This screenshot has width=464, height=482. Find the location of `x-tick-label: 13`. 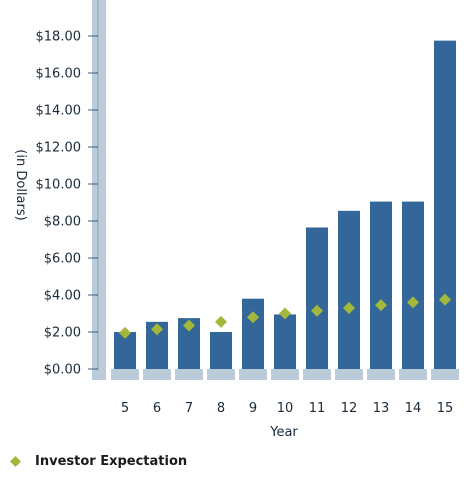

x-tick-label: 13 is located at coordinates (381, 408).